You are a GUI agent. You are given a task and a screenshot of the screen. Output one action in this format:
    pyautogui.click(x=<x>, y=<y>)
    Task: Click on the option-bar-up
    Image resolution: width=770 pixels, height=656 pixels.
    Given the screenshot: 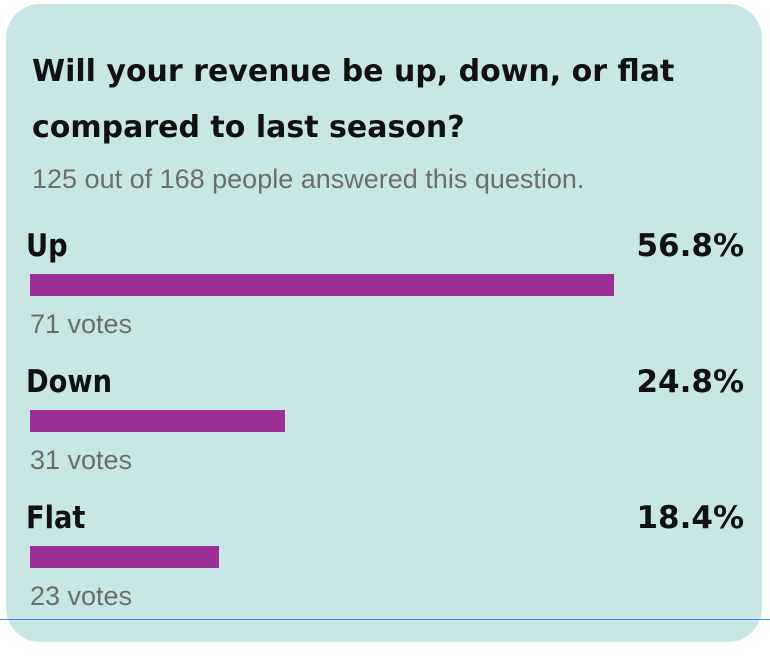 What is the action you would take?
    pyautogui.click(x=322, y=285)
    